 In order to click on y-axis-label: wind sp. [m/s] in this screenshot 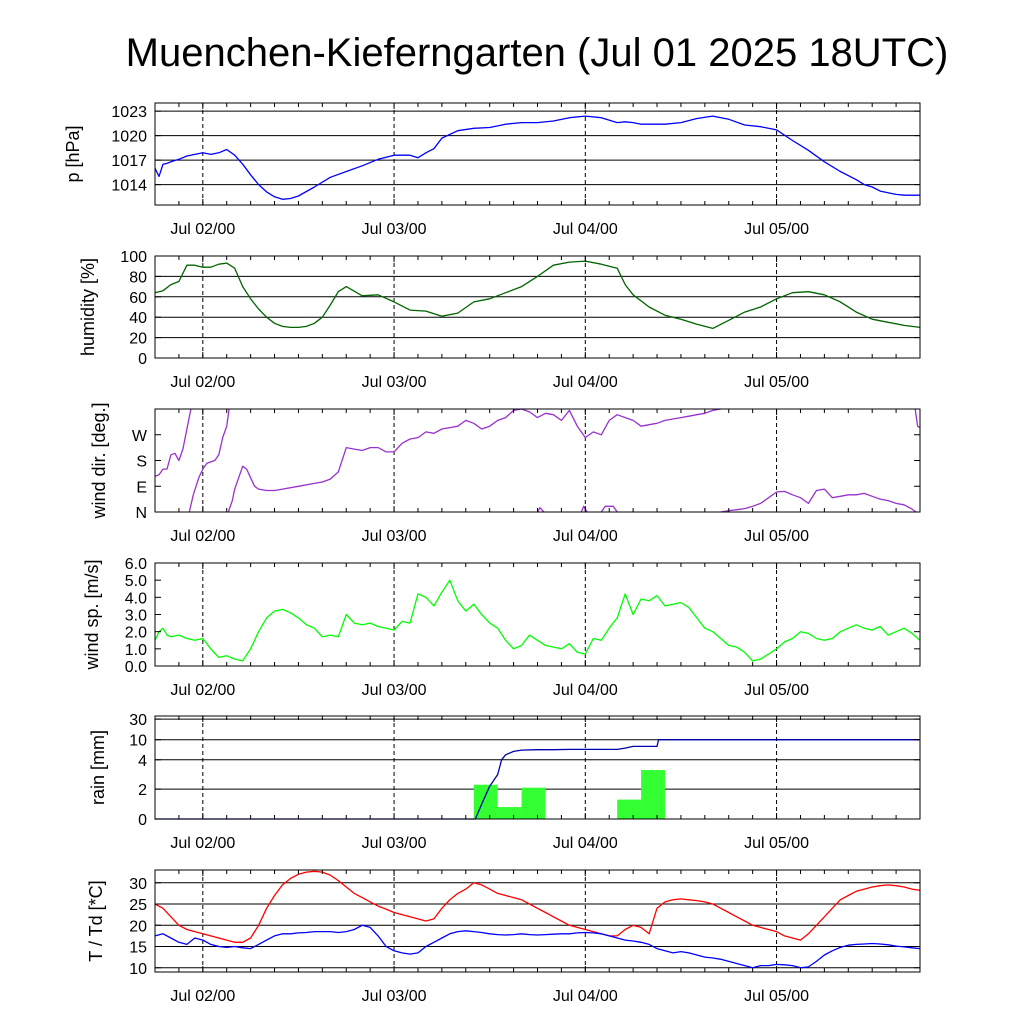, I will do `click(92, 614)`.